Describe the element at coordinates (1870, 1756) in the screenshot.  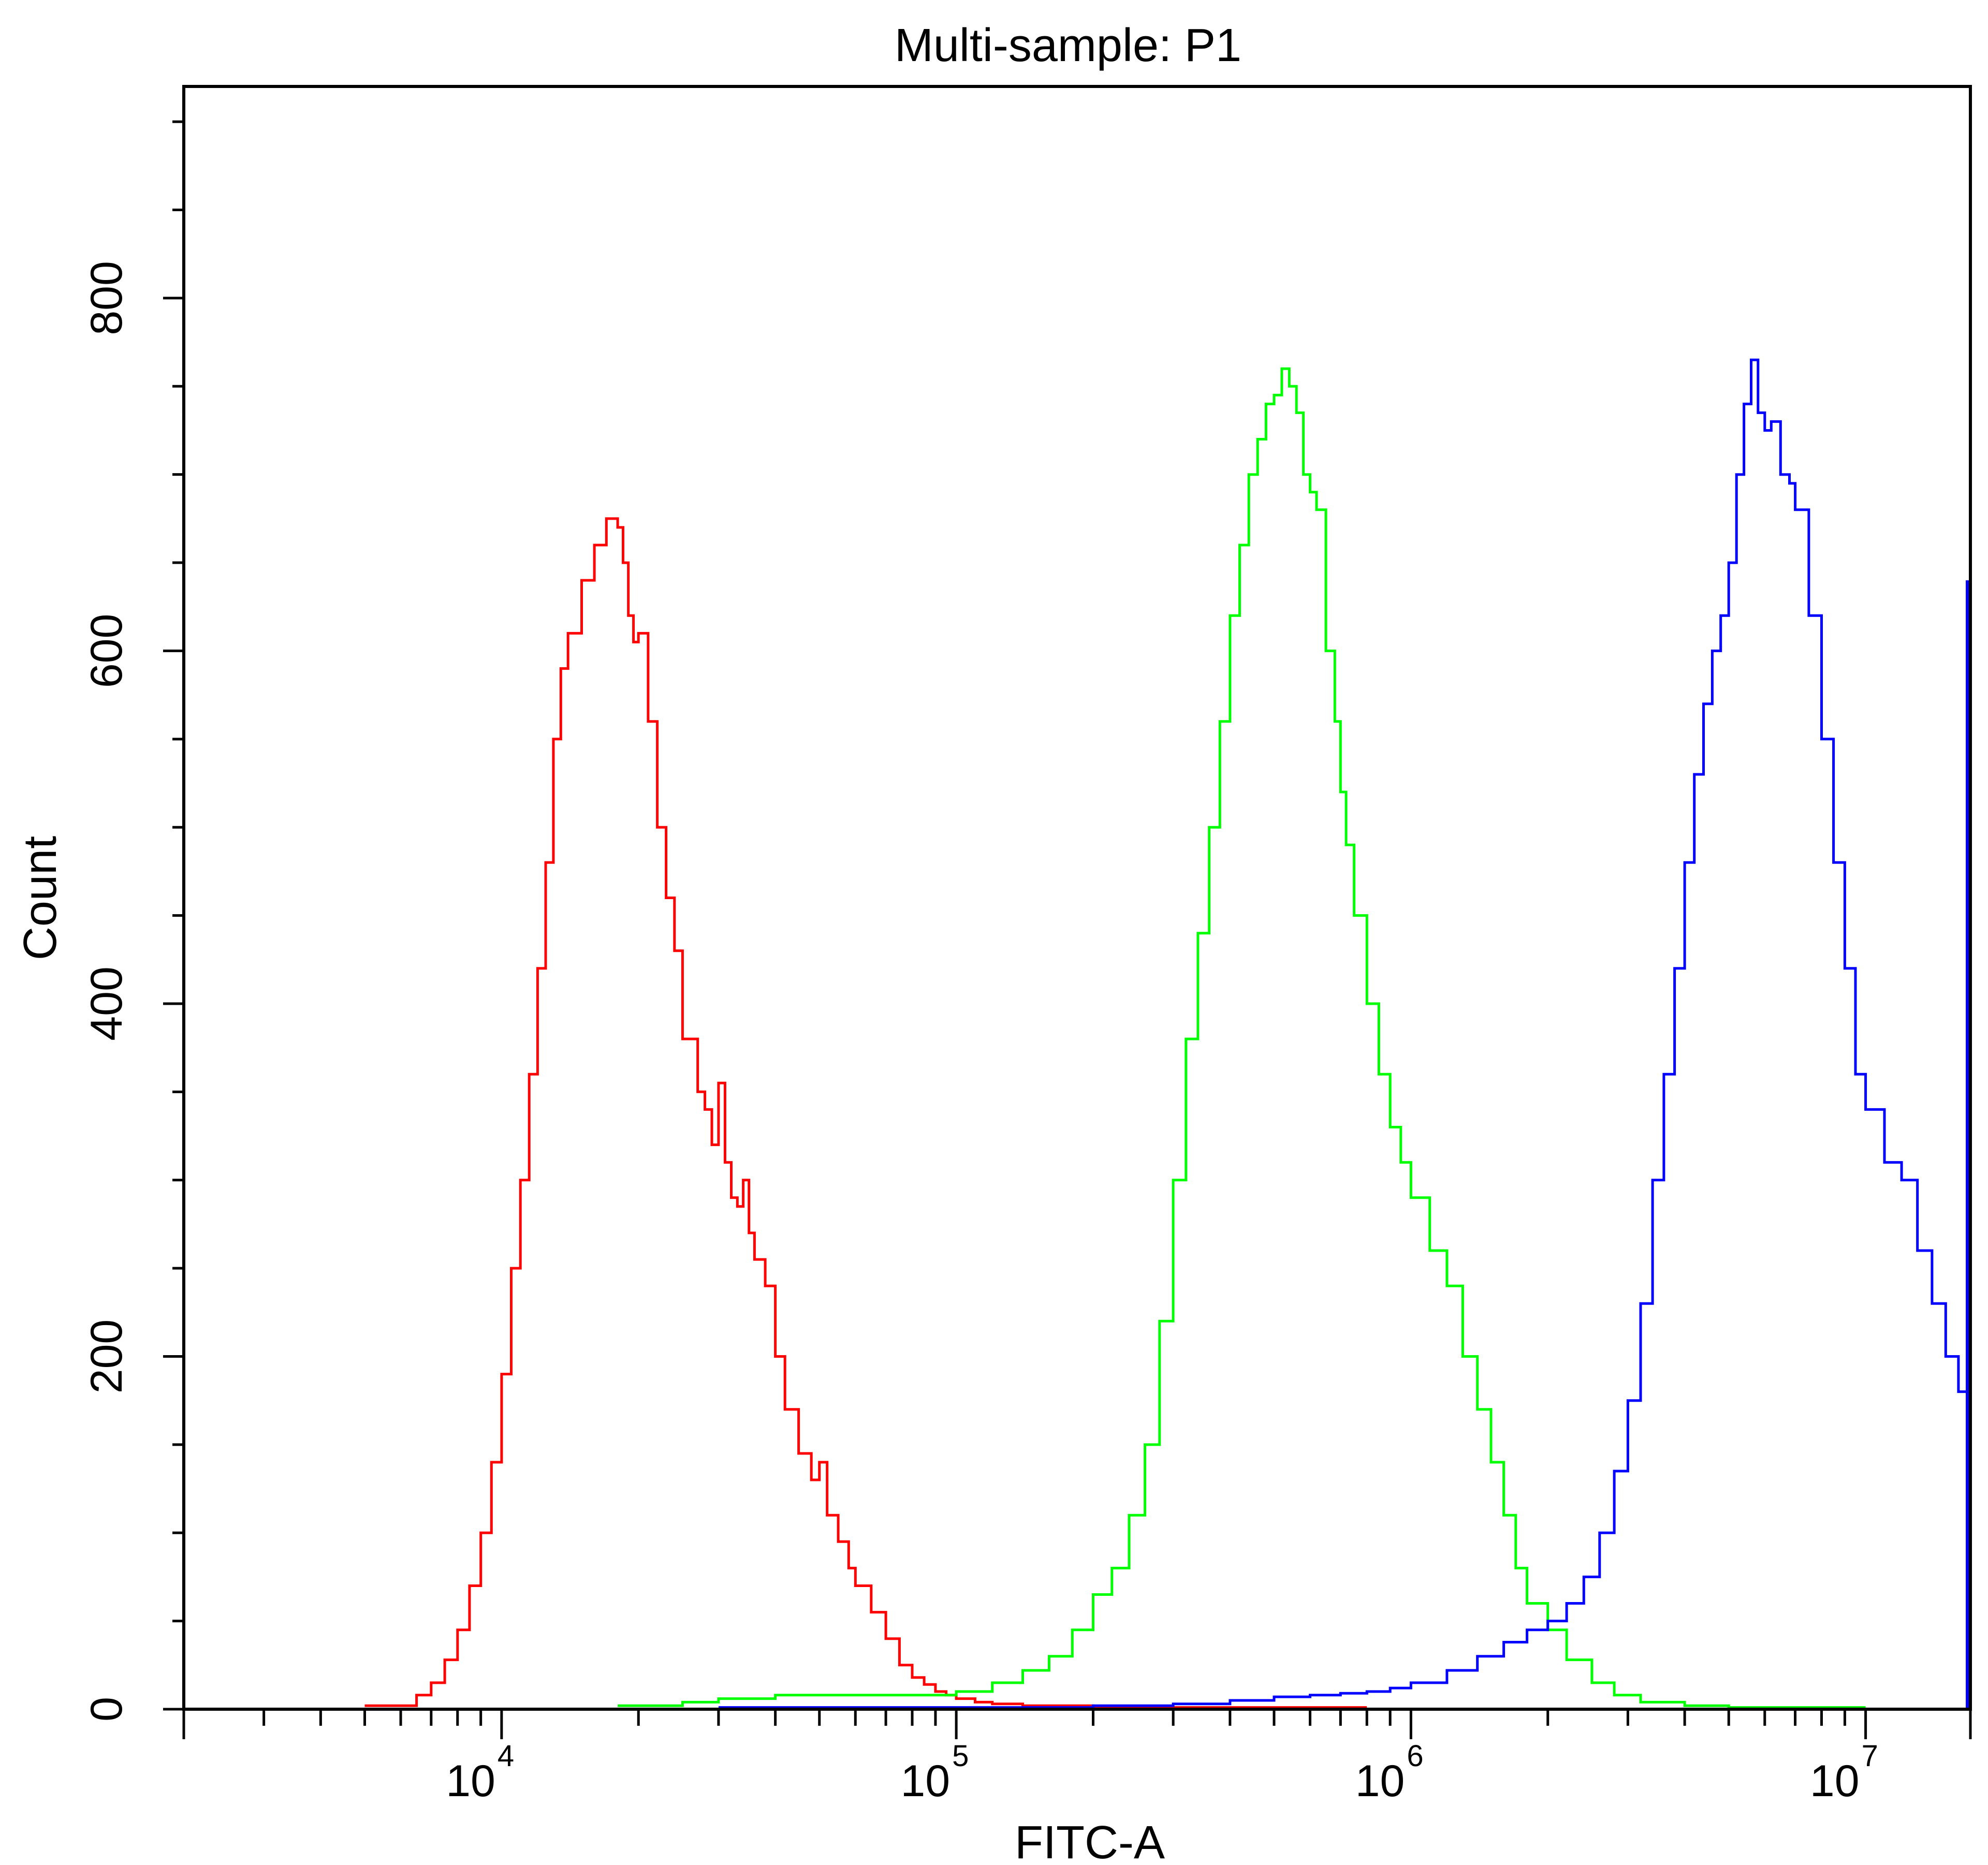
I see `x-tick-label-exponent: 7` at that location.